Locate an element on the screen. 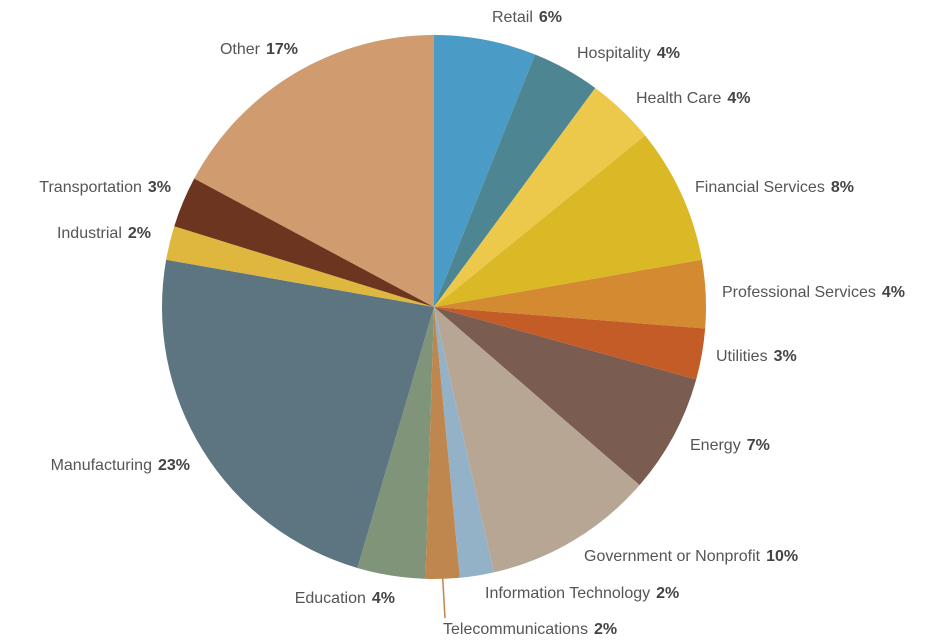 Image resolution: width=949 pixels, height=643 pixels. slice-label: Industrial 2% is located at coordinates (104, 233).